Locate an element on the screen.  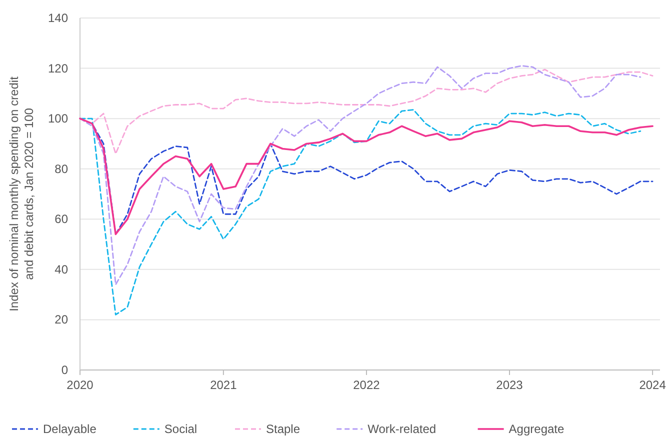
legend-label: Social is located at coordinates (181, 429).